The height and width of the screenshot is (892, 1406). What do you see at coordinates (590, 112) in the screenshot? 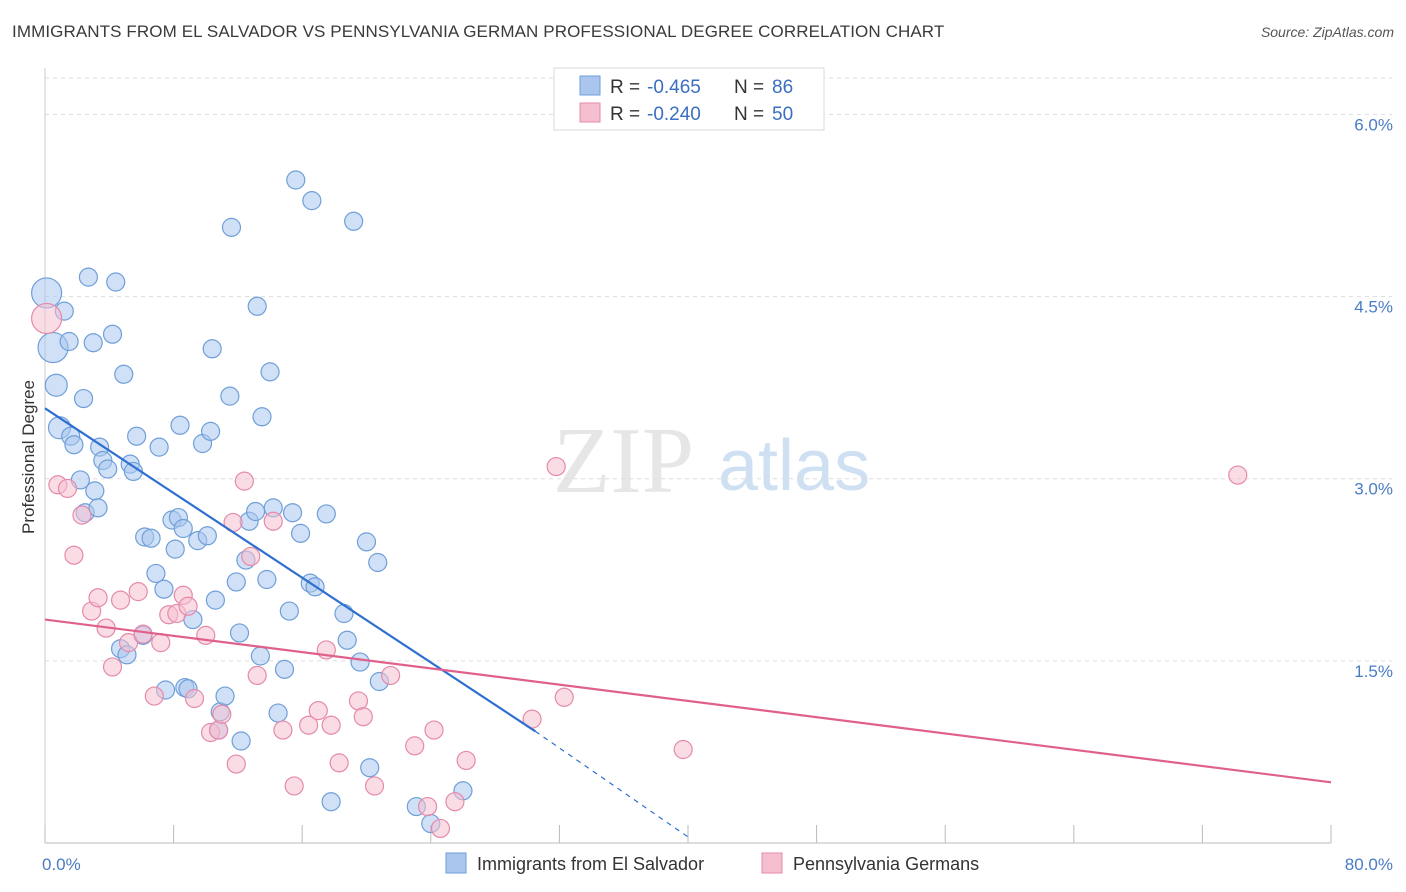
I see `legend-swatch-pink` at bounding box center [590, 112].